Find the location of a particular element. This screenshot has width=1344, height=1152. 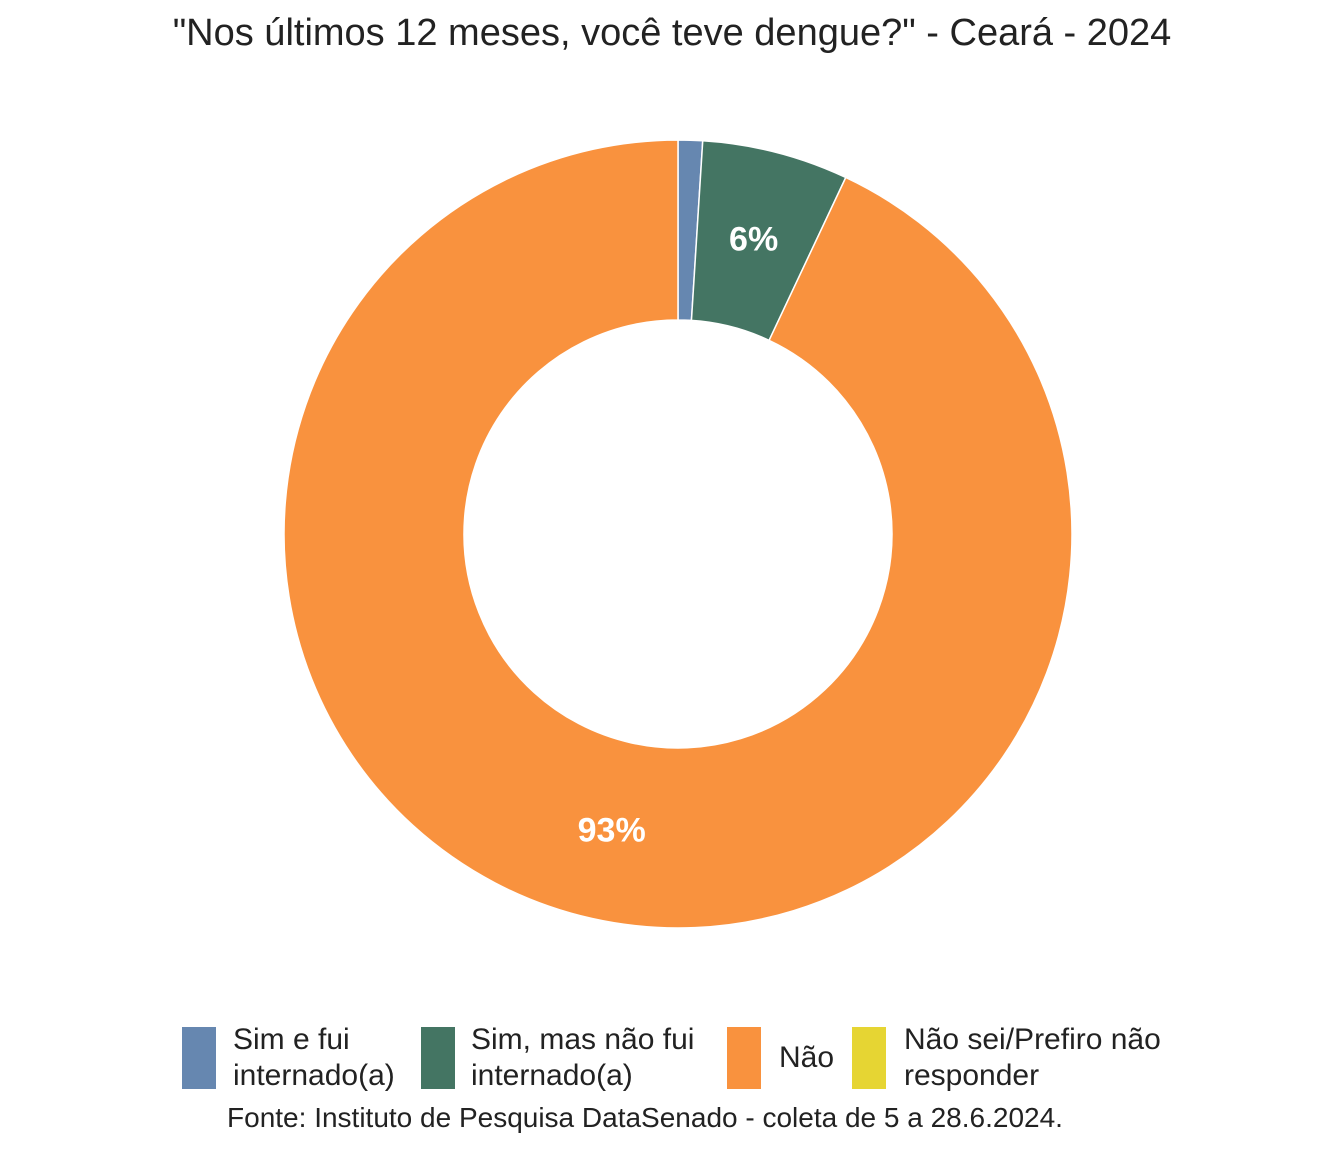

legend-label-nao-sei: Não sei/Prefiro não responder is located at coordinates (1032, 1057).